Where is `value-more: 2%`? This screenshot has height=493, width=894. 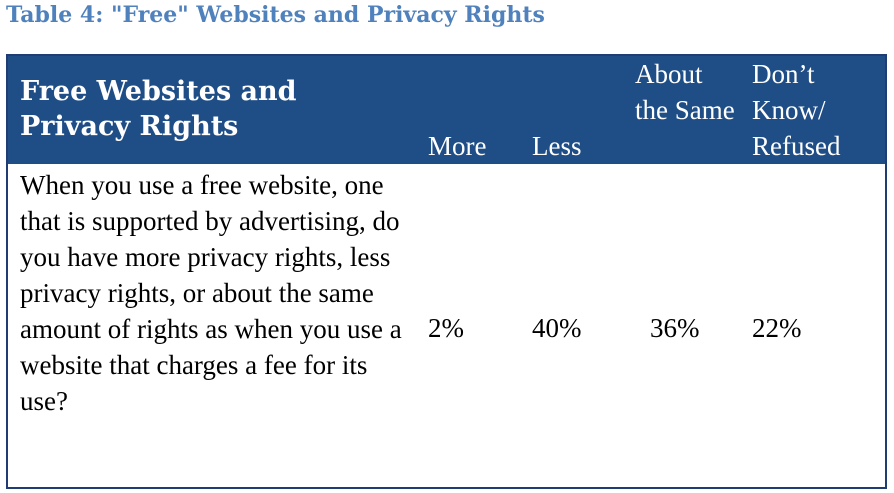 value-more: 2% is located at coordinates (446, 328).